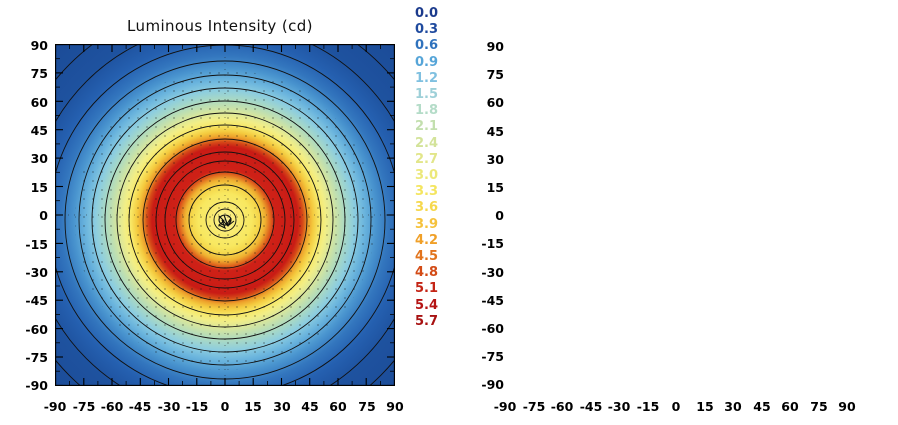 The height and width of the screenshot is (425, 898). I want to click on left-legend-entry: 4.2, so click(427, 240).